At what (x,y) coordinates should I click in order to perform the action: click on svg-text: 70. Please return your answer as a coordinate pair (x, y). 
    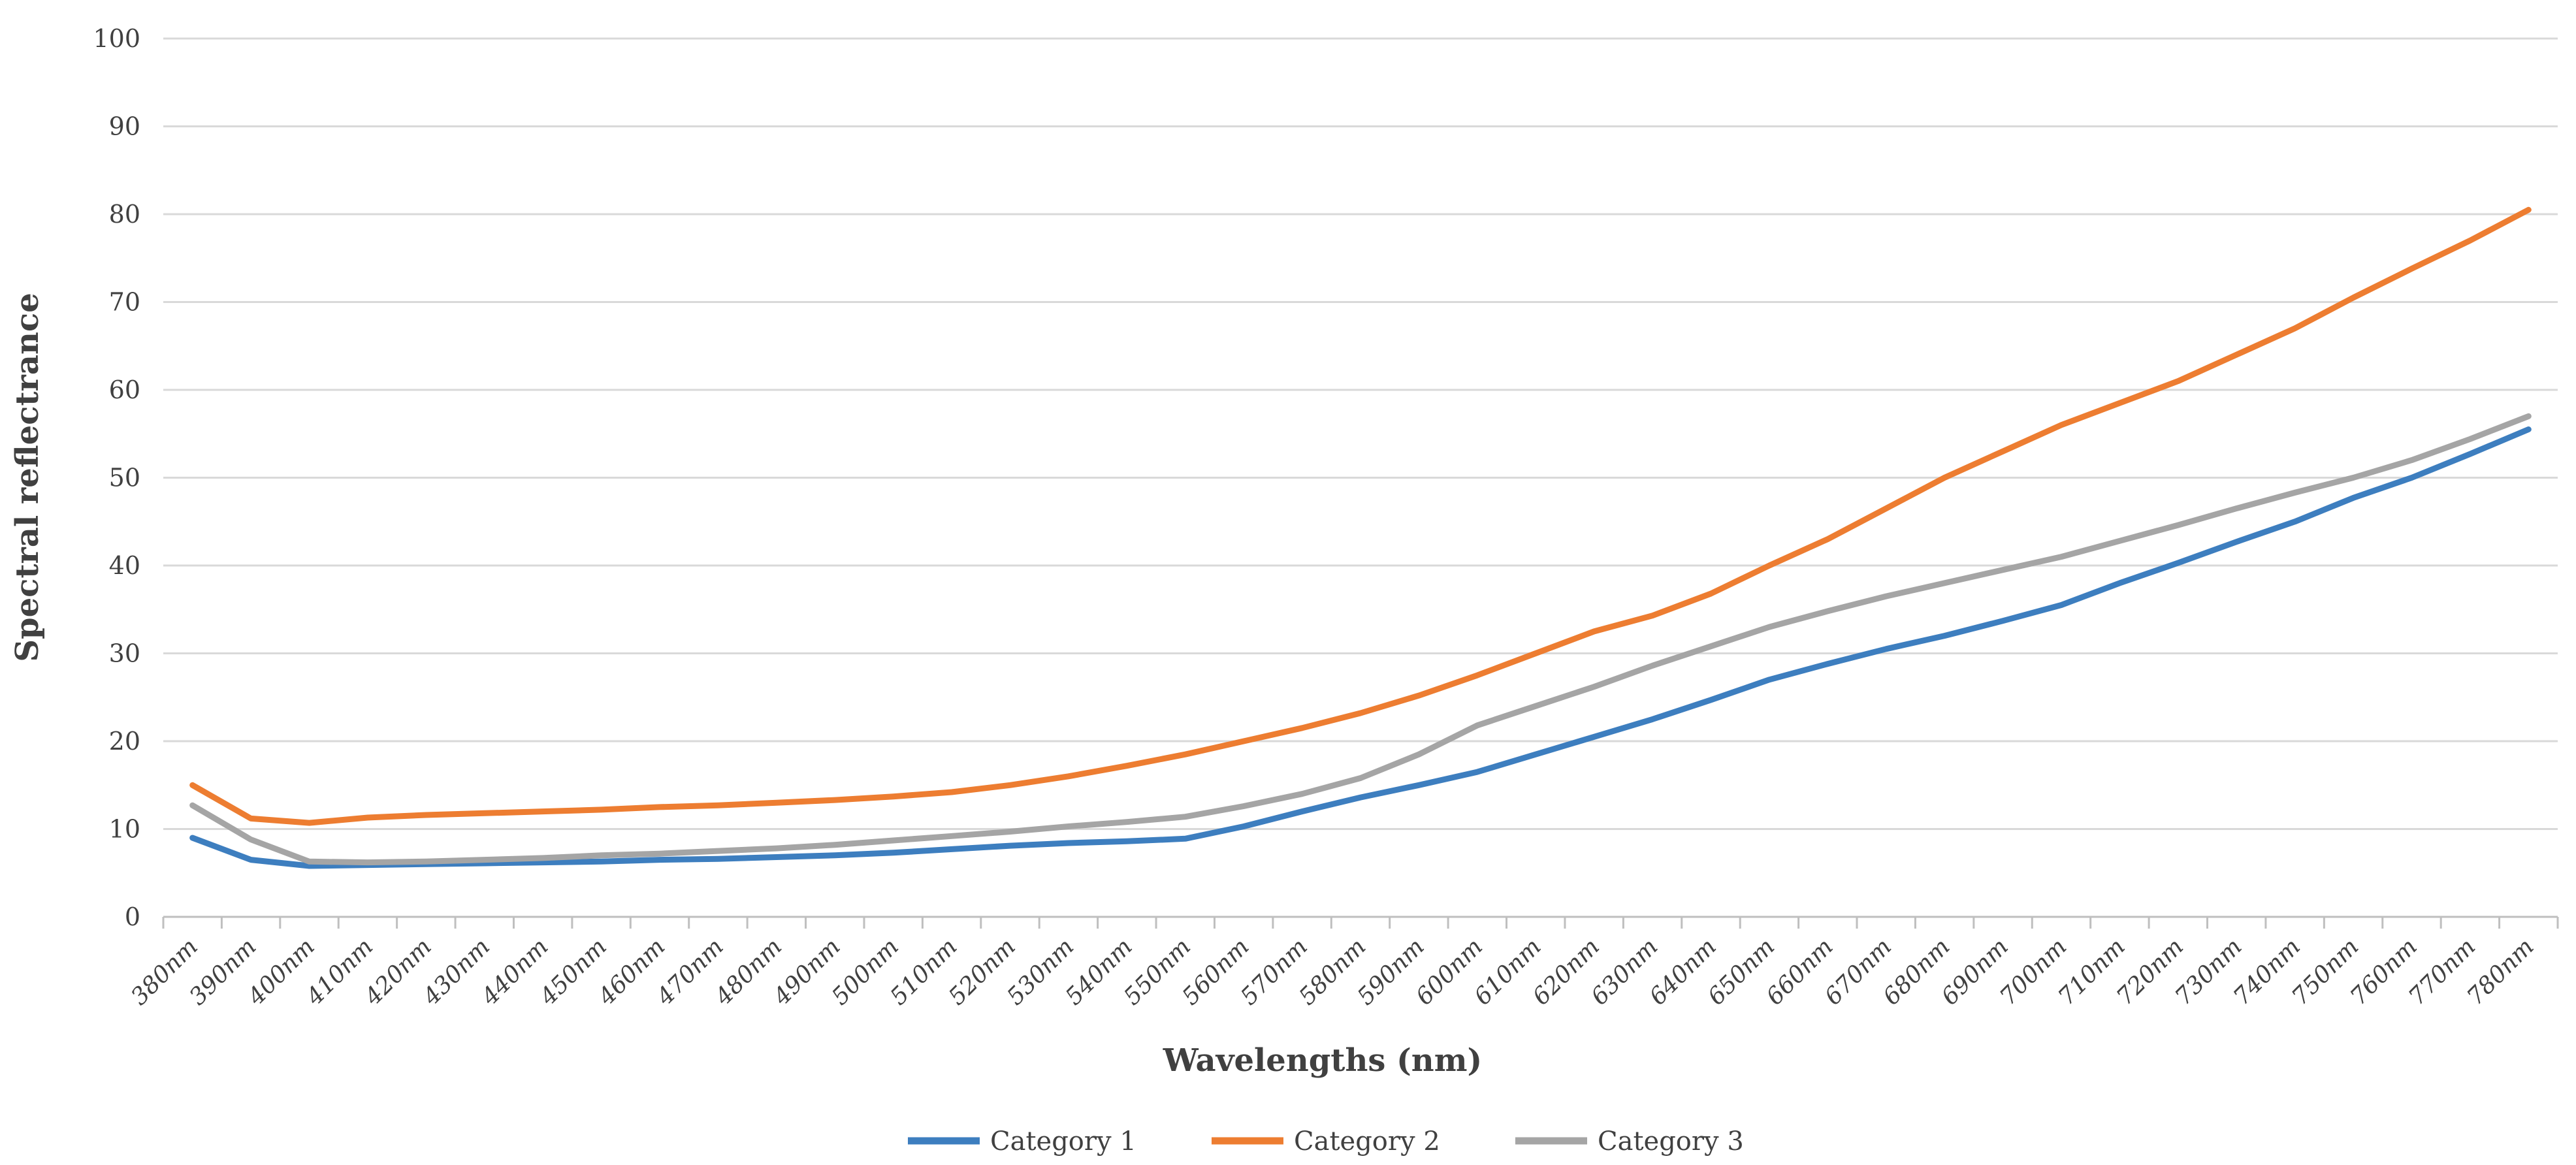
    Looking at the image, I should click on (124, 302).